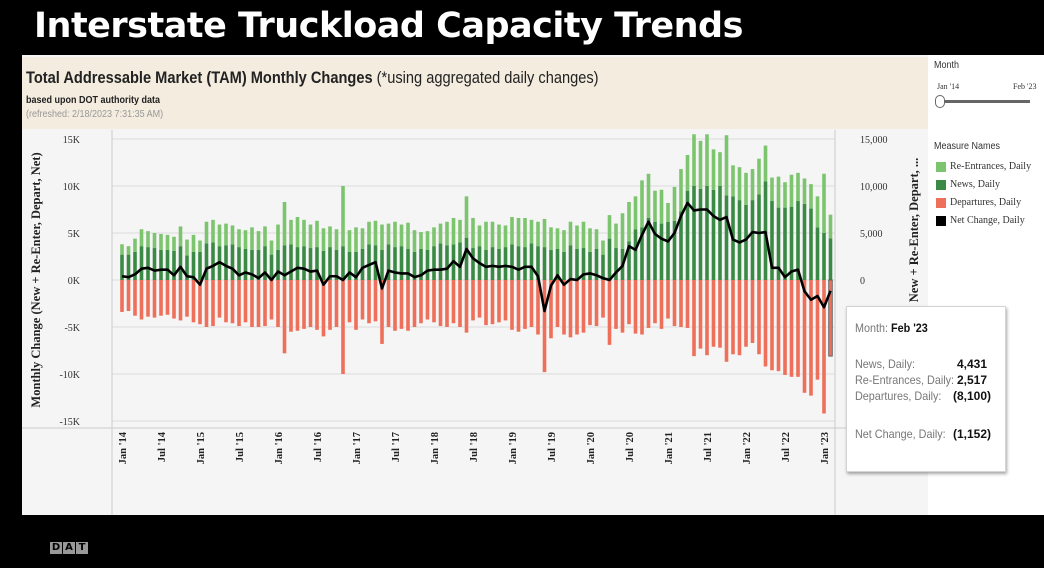  What do you see at coordinates (891, 328) in the screenshot?
I see `tooltip-month: Month: Feb '23` at bounding box center [891, 328].